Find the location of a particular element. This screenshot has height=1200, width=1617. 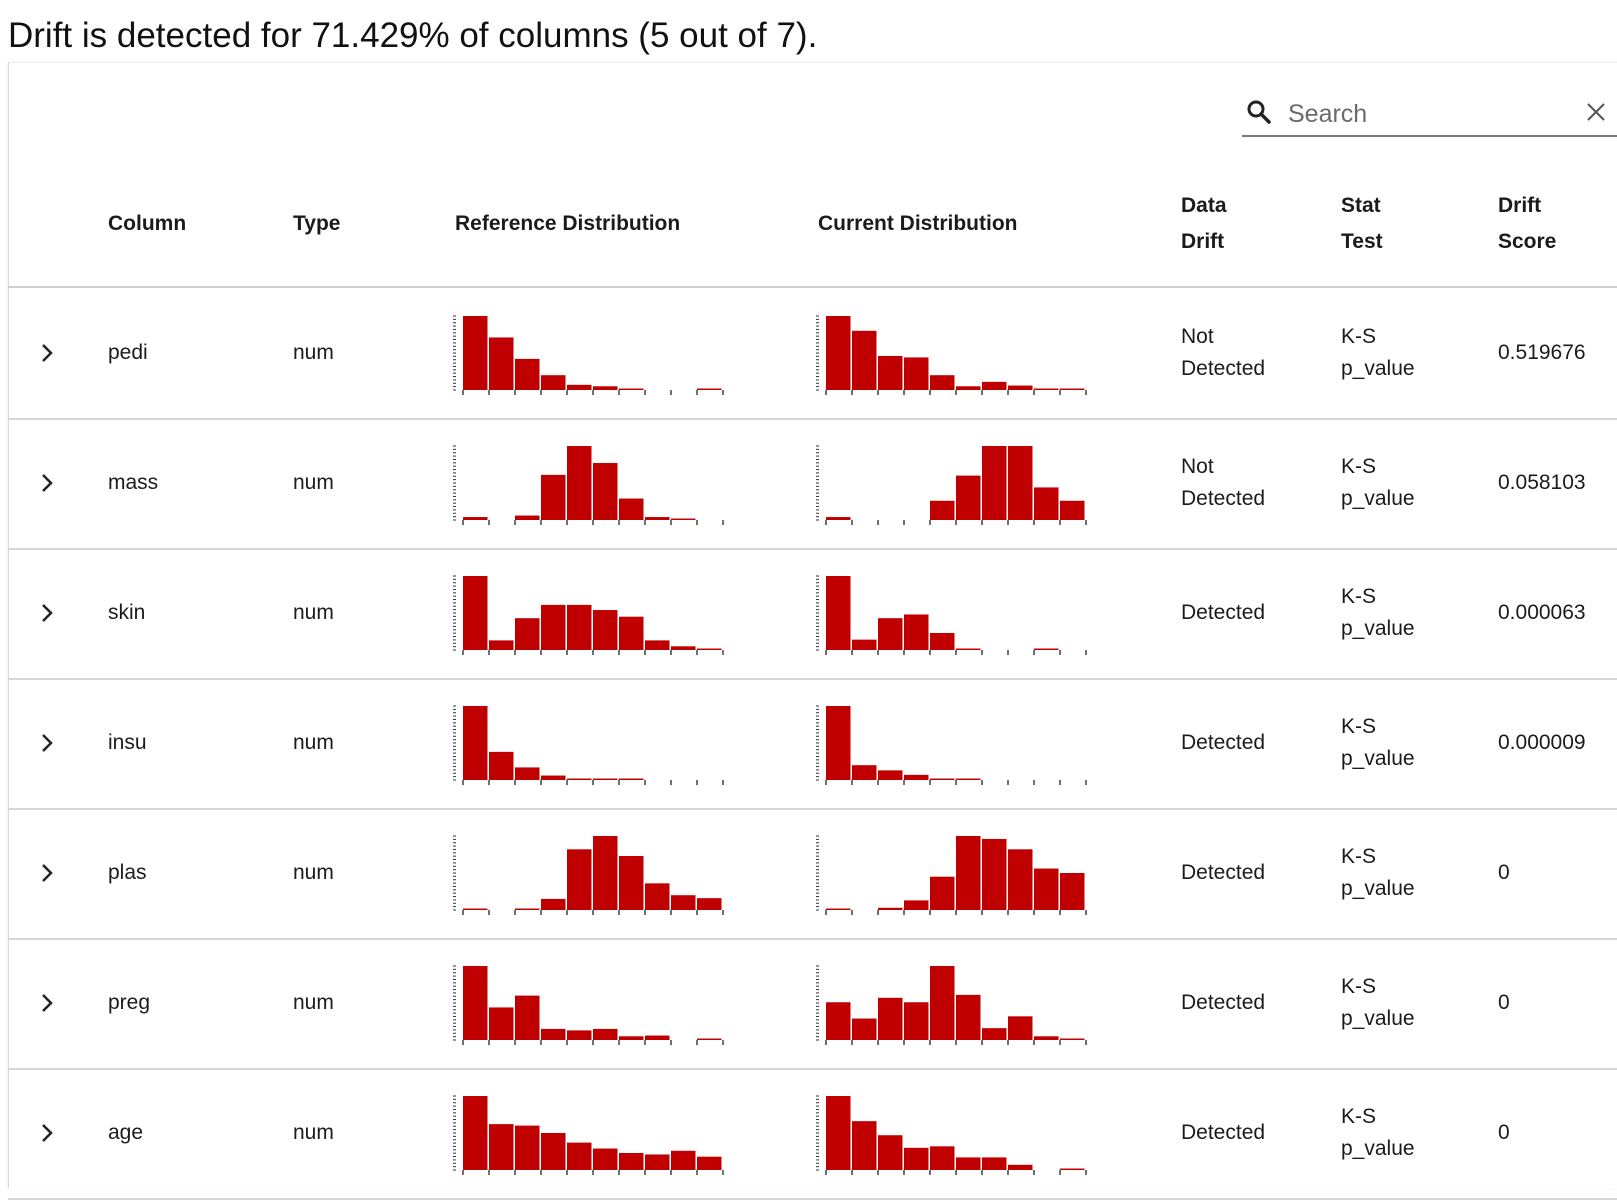

search-box is located at coordinates (1429, 116).